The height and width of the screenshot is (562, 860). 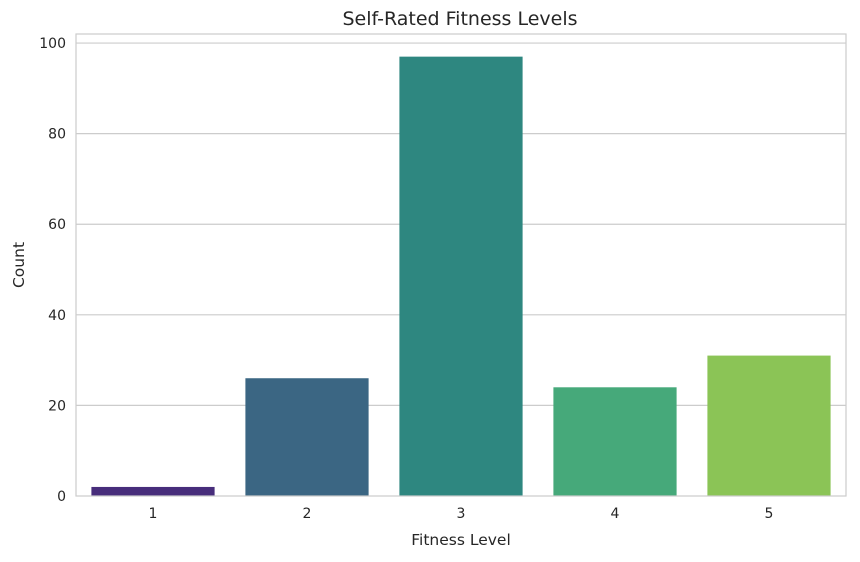 What do you see at coordinates (57, 316) in the screenshot?
I see `y-tick-label: 40` at bounding box center [57, 316].